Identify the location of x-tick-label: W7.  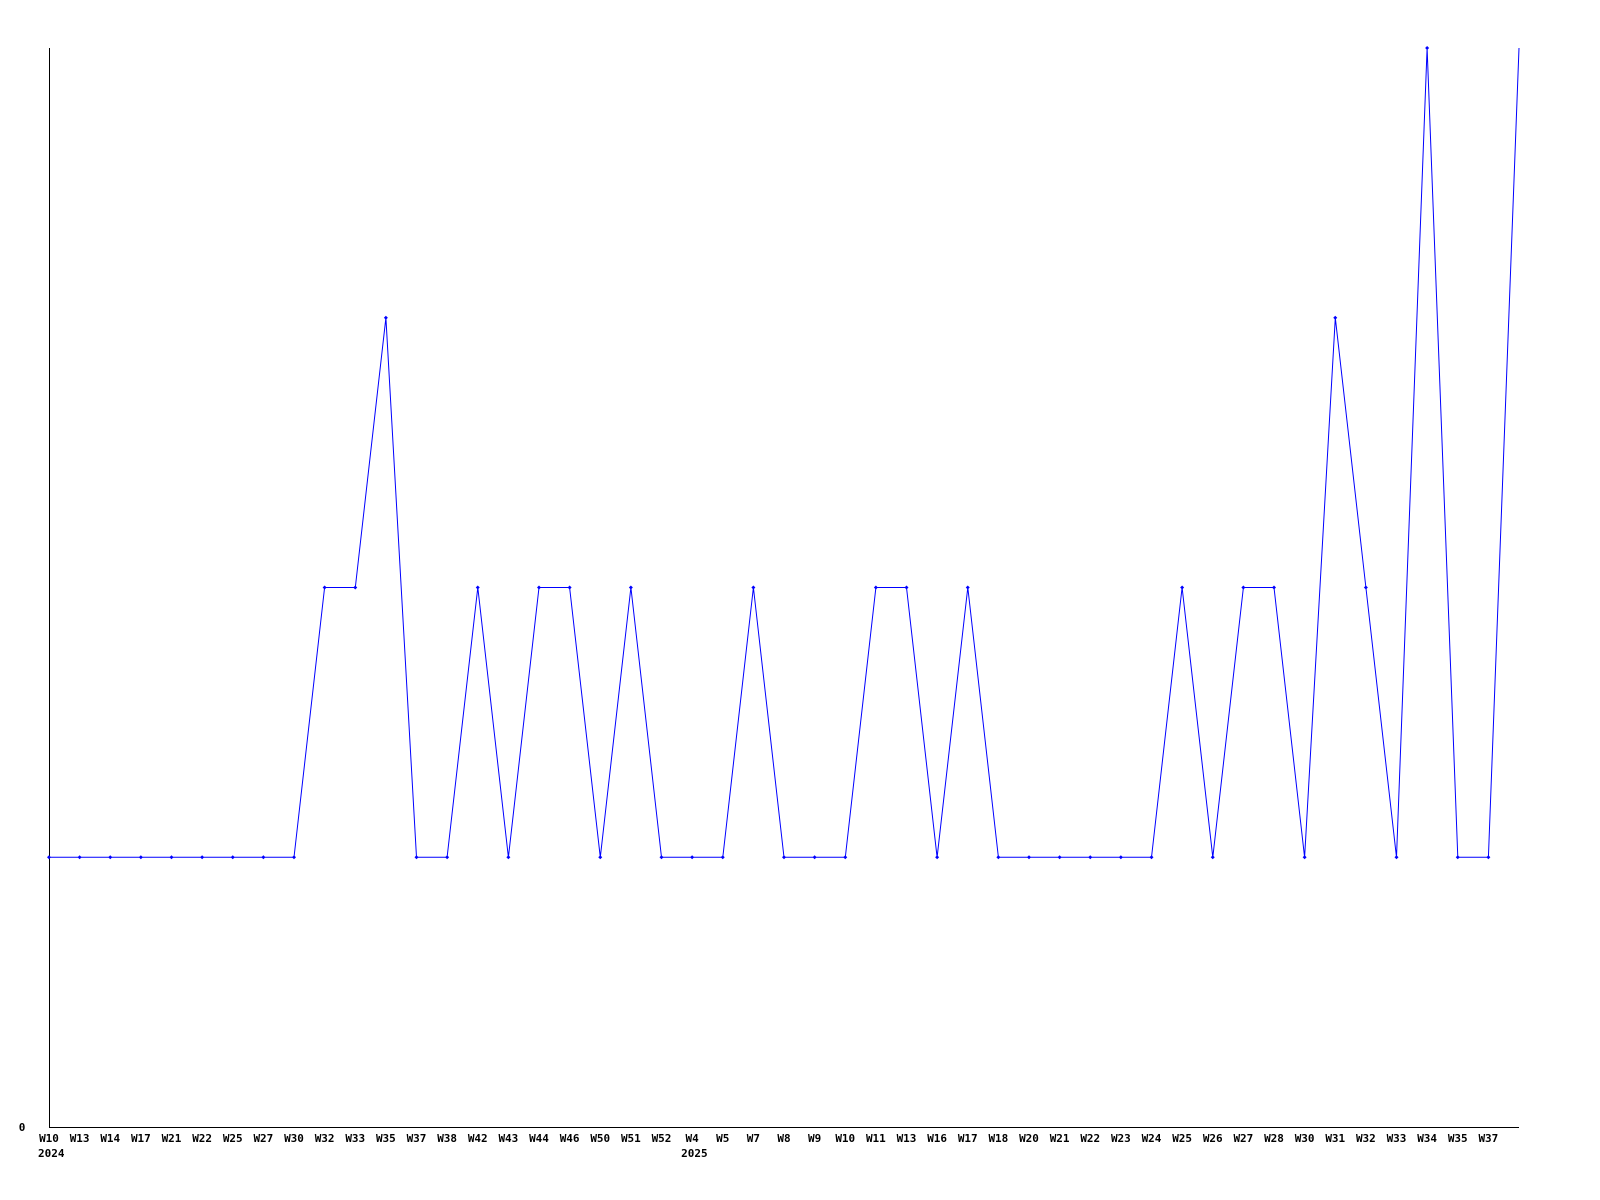
(753, 1138).